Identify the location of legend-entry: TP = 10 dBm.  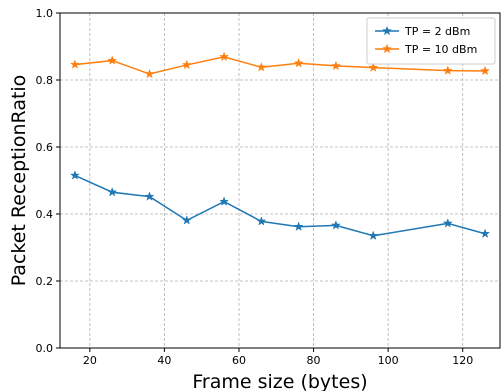
(426, 49).